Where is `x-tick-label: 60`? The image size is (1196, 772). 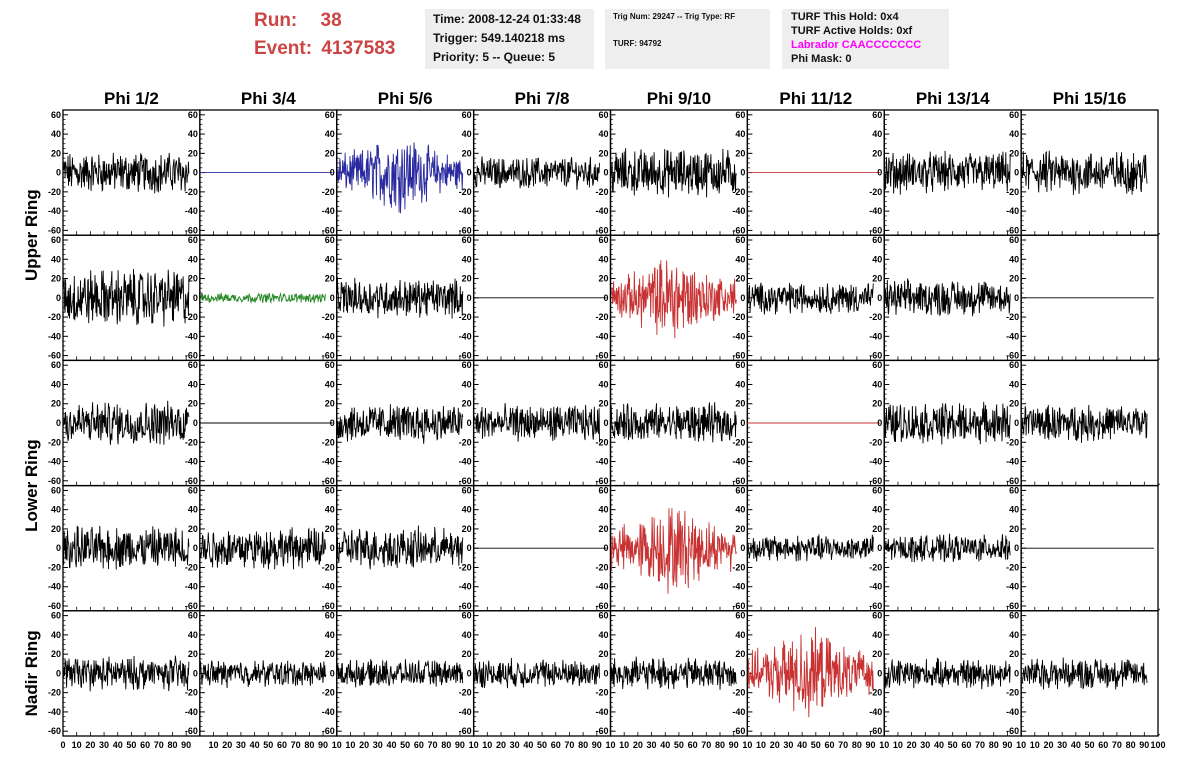
x-tick-label: 60 is located at coordinates (829, 745).